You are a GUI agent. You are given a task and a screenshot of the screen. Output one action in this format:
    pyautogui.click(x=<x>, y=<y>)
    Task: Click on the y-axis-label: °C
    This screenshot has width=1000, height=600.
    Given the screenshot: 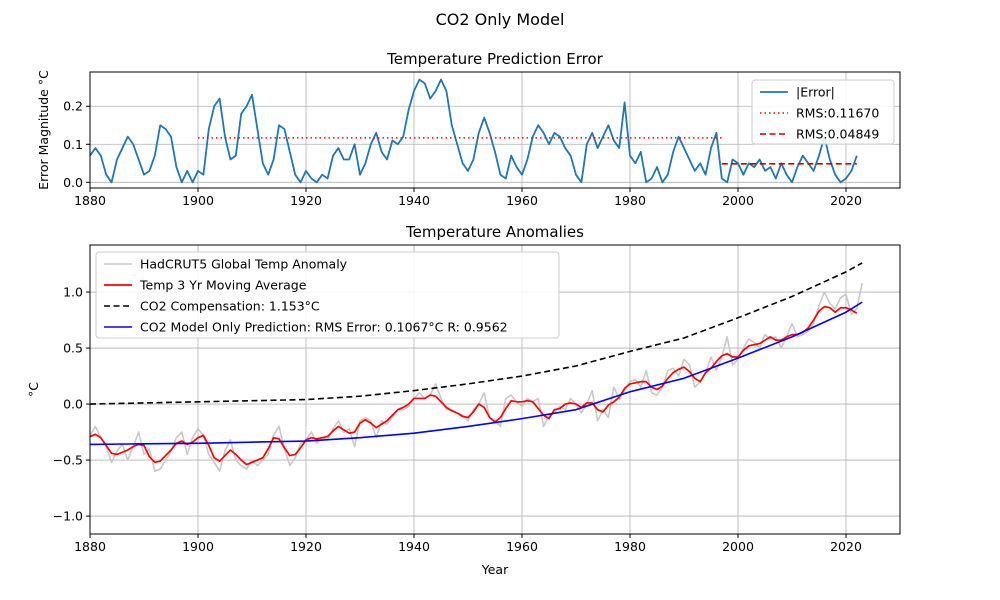 What is the action you would take?
    pyautogui.click(x=33, y=389)
    